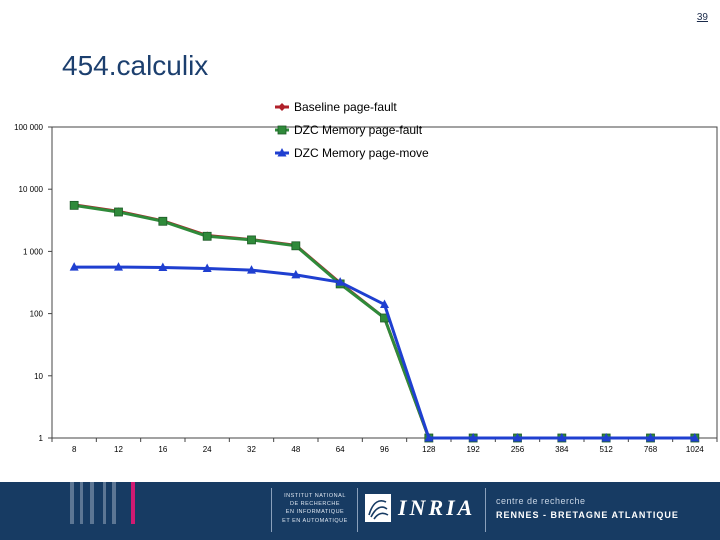 The height and width of the screenshot is (540, 720). What do you see at coordinates (135, 65) in the screenshot?
I see `slide-title: 454.calculix` at bounding box center [135, 65].